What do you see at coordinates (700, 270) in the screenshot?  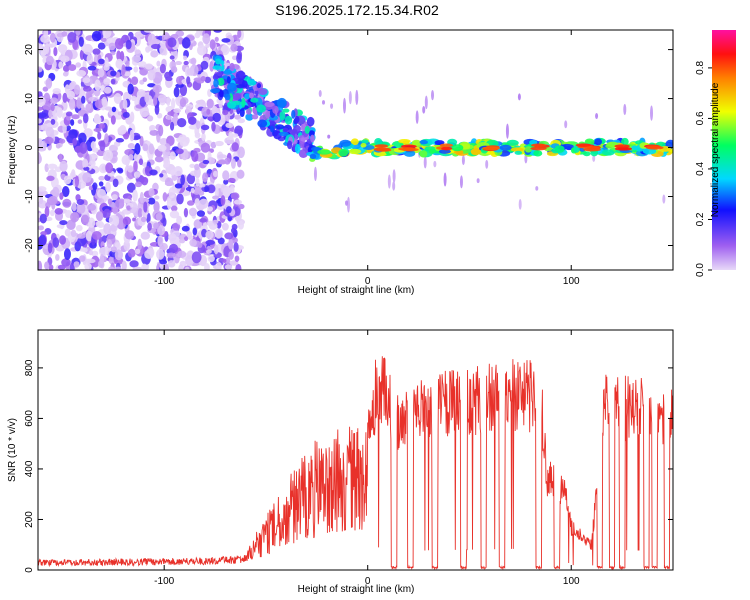 I see `colorbar-tick-label: 0.0` at bounding box center [700, 270].